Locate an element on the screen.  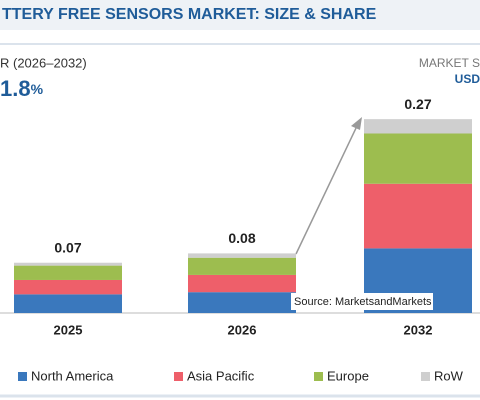
source: Source: MarketsandMarkets is located at coordinates (363, 302).